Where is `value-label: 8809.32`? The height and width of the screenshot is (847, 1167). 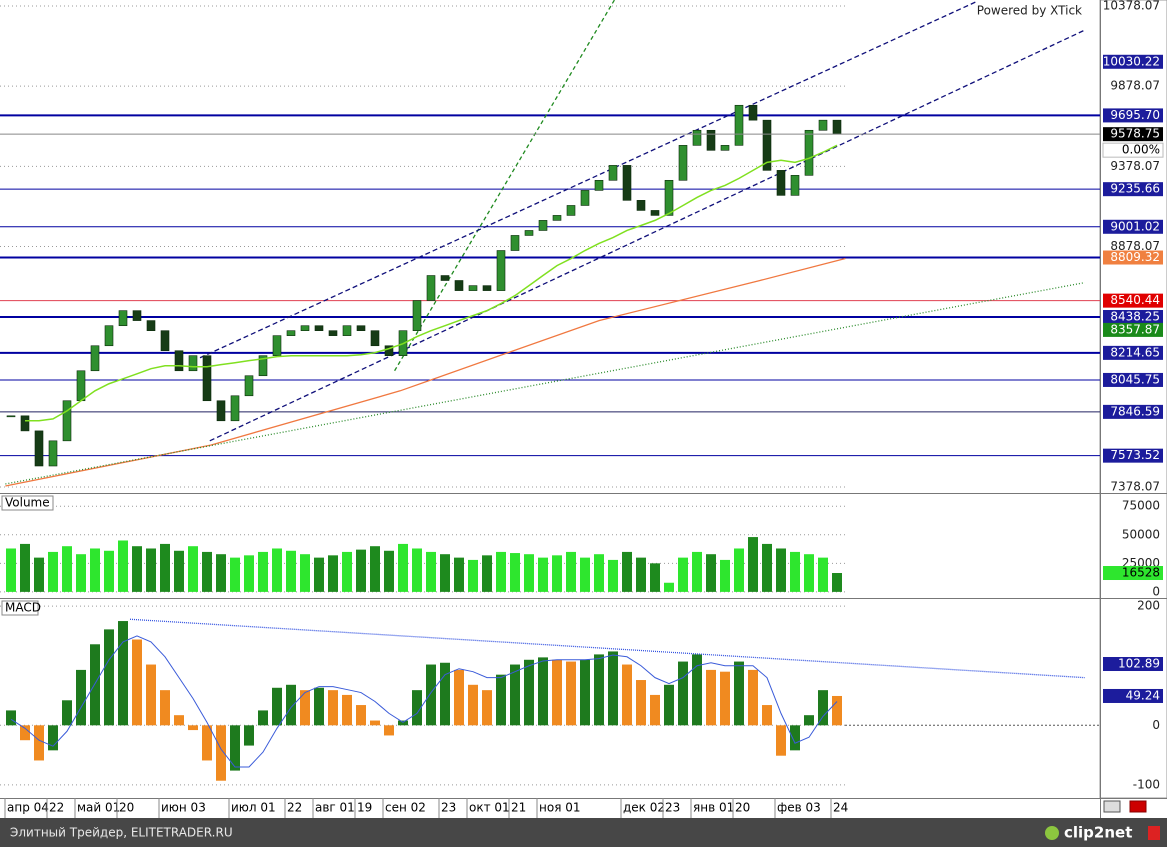 value-label: 8809.32 is located at coordinates (1135, 257).